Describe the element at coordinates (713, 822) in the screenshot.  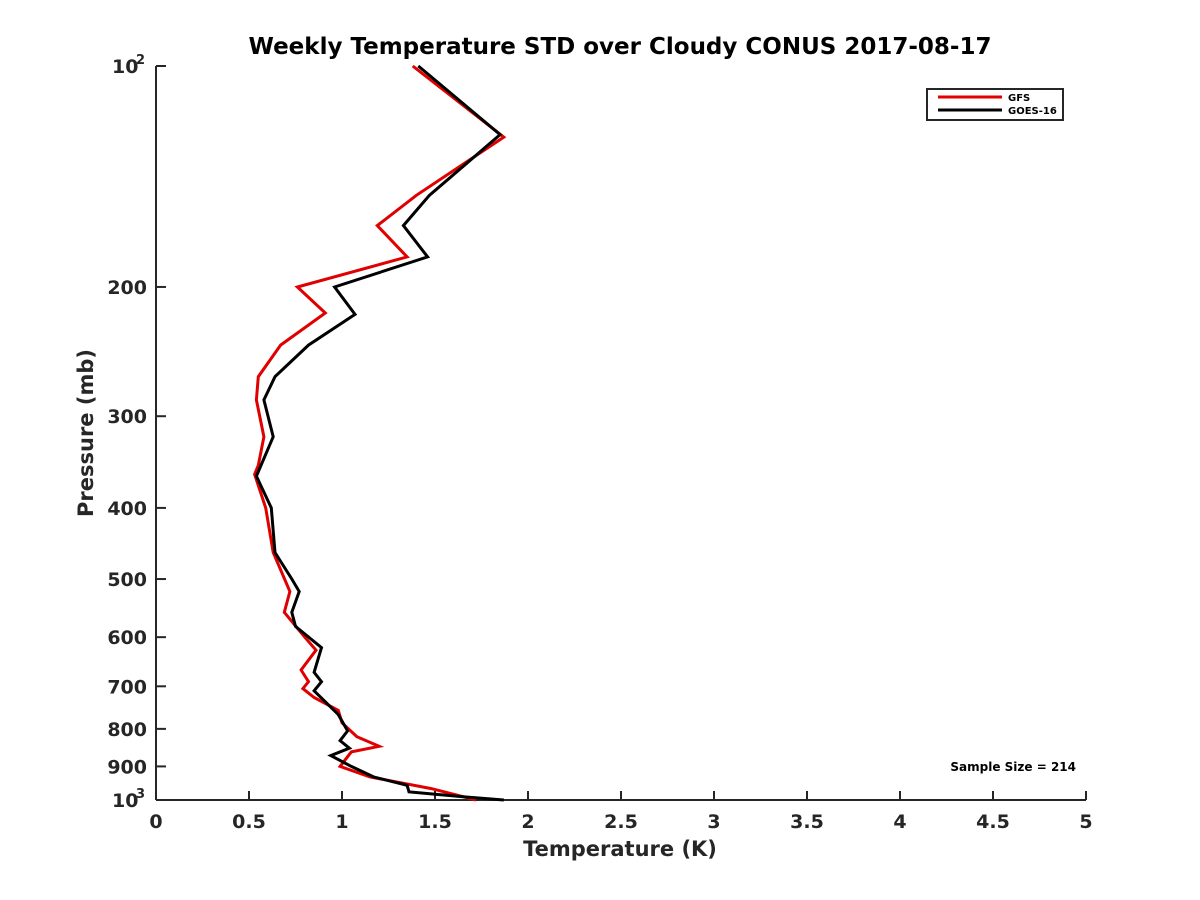
I see `x-tick-label: 3` at that location.